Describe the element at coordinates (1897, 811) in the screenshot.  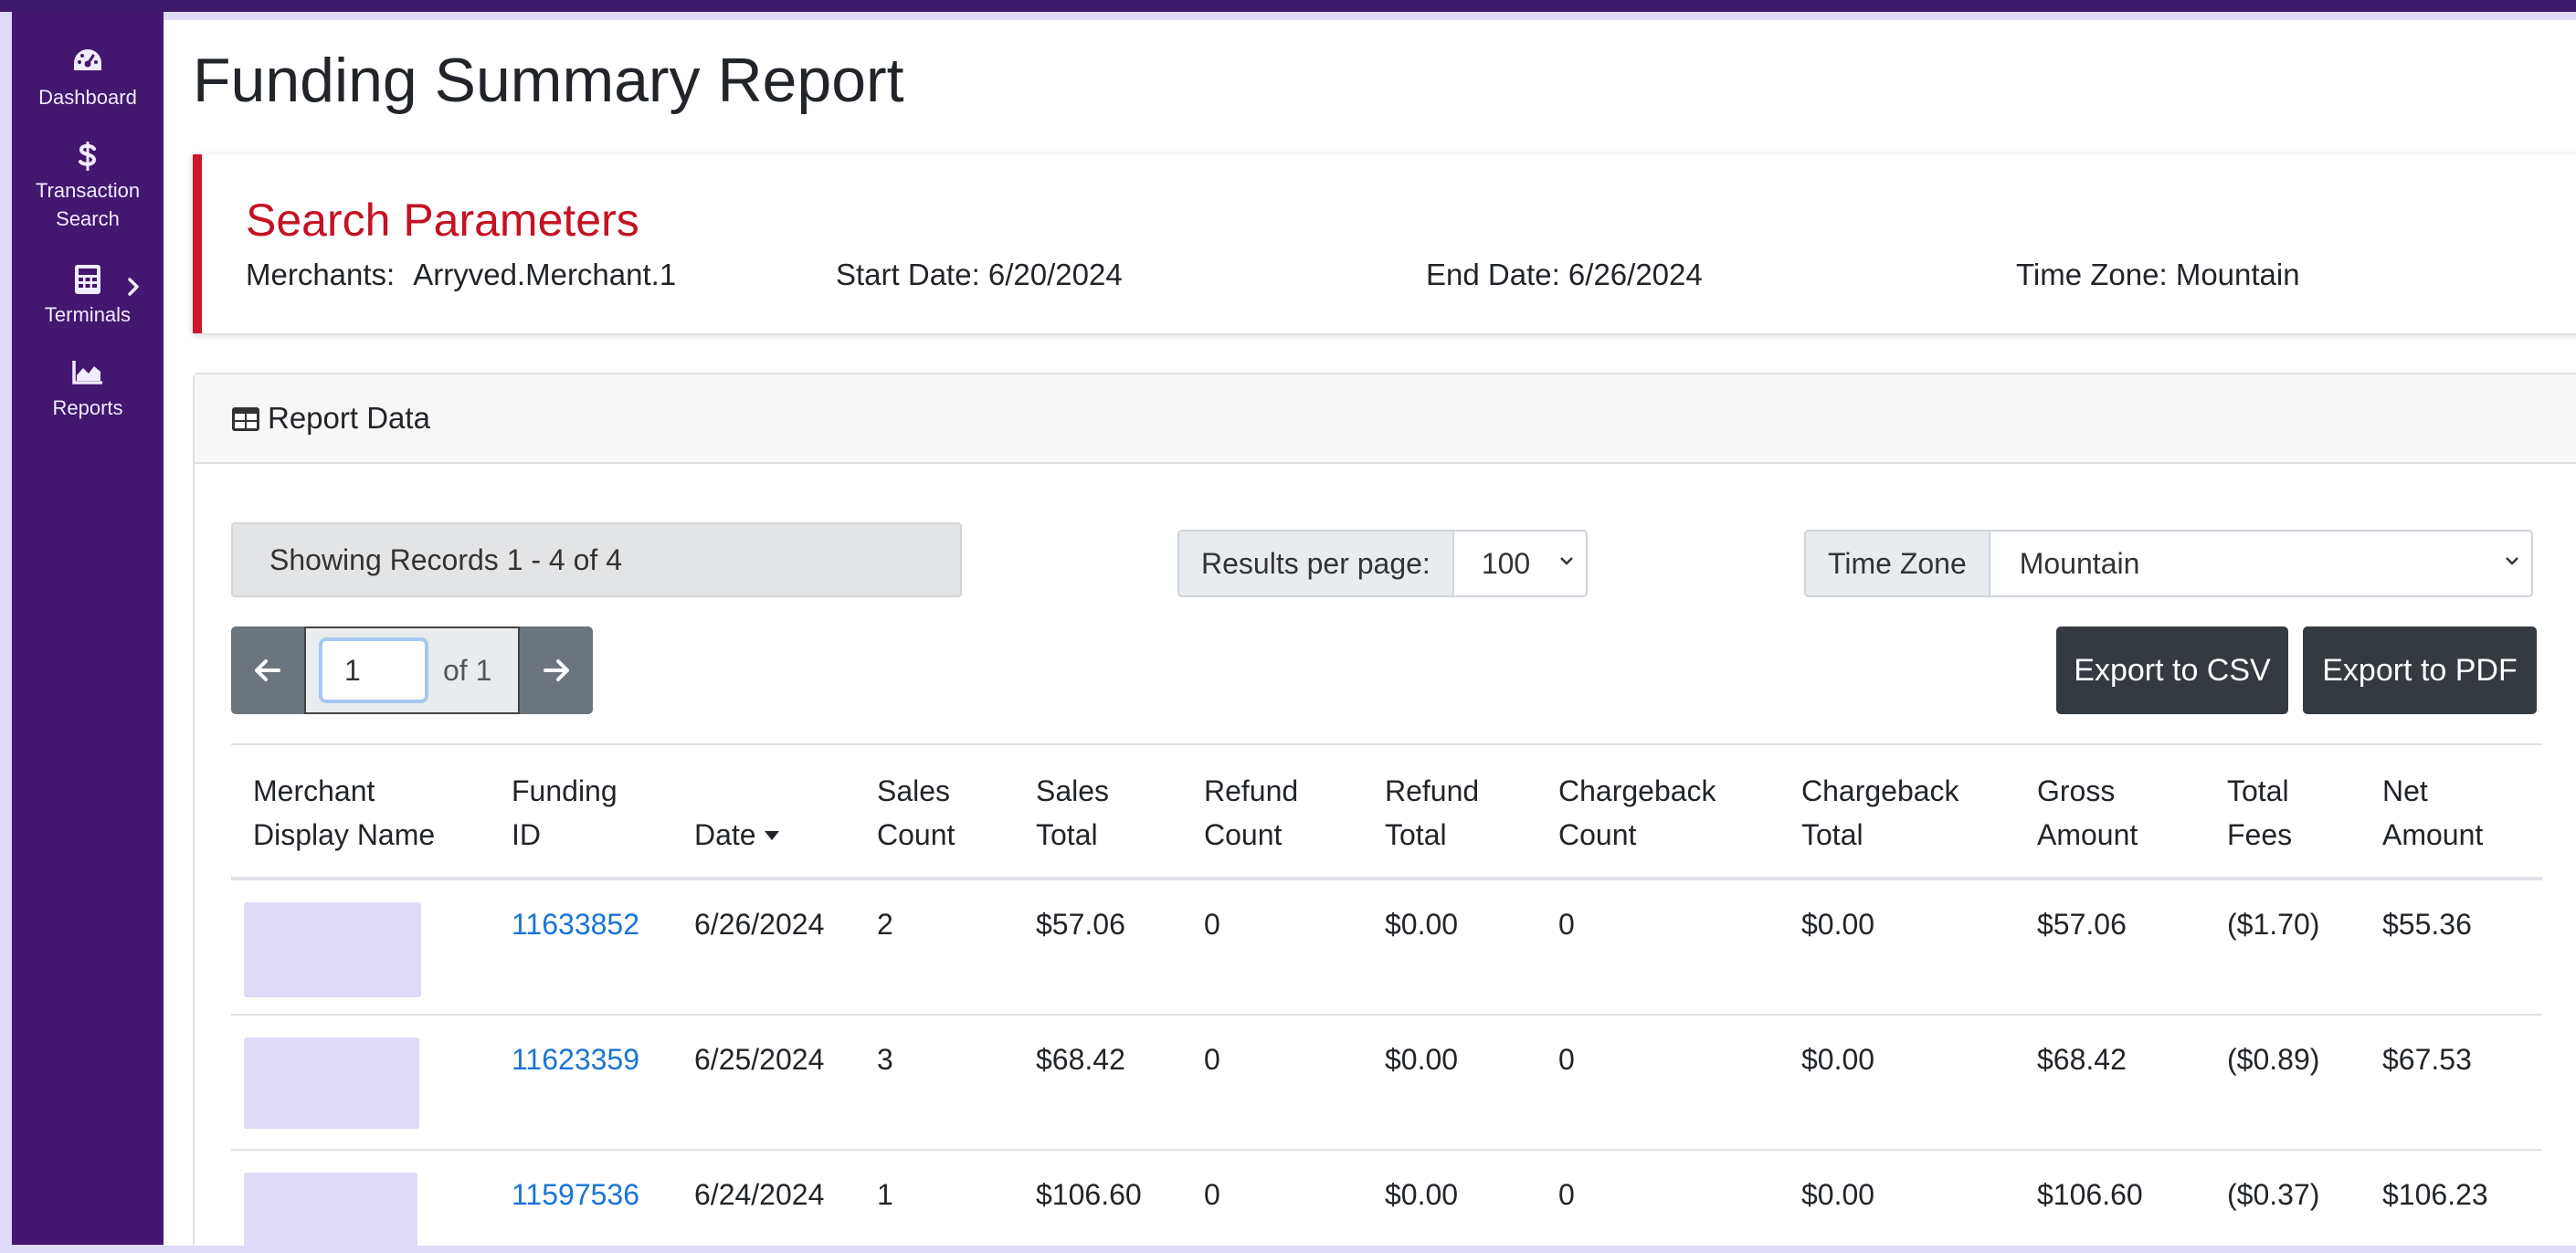
I see `col-header-chargeback-total: Chargeback Total` at that location.